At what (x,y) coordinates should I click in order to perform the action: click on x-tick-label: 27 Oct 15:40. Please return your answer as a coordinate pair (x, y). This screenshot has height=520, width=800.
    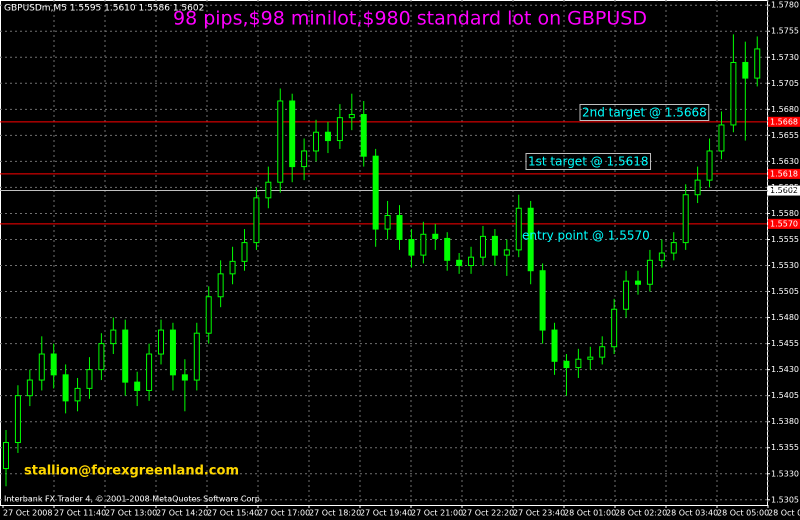
    Looking at the image, I should click on (233, 513).